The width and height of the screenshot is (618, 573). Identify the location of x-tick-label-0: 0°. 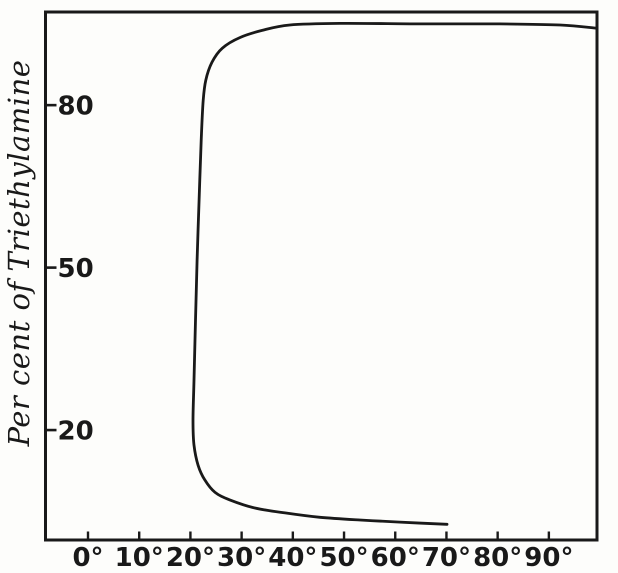
(87, 558).